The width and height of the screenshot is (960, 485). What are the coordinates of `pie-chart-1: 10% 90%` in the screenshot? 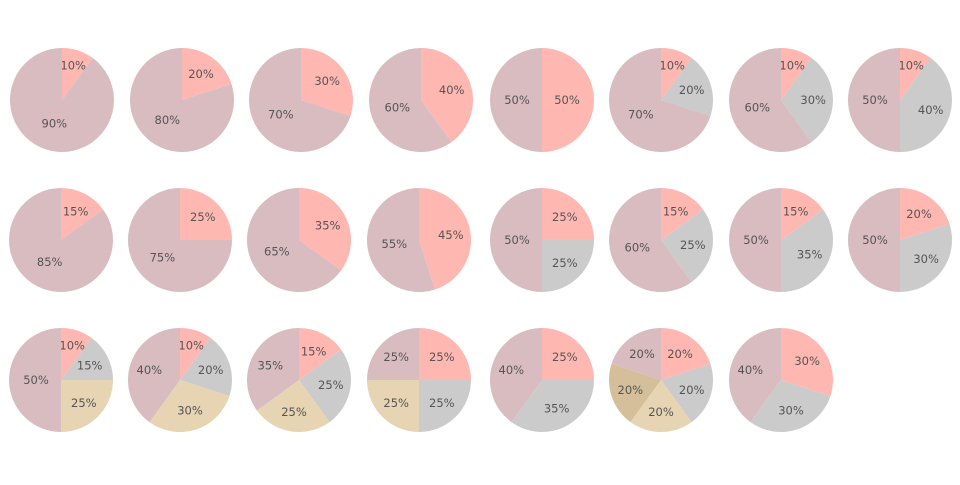 It's located at (61, 100).